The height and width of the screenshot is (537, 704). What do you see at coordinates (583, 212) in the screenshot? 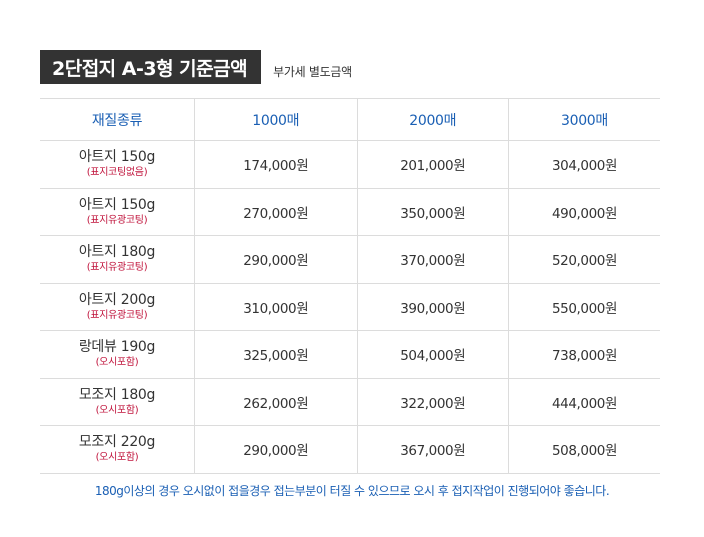
I see `price-3000: 490,000원` at bounding box center [583, 212].